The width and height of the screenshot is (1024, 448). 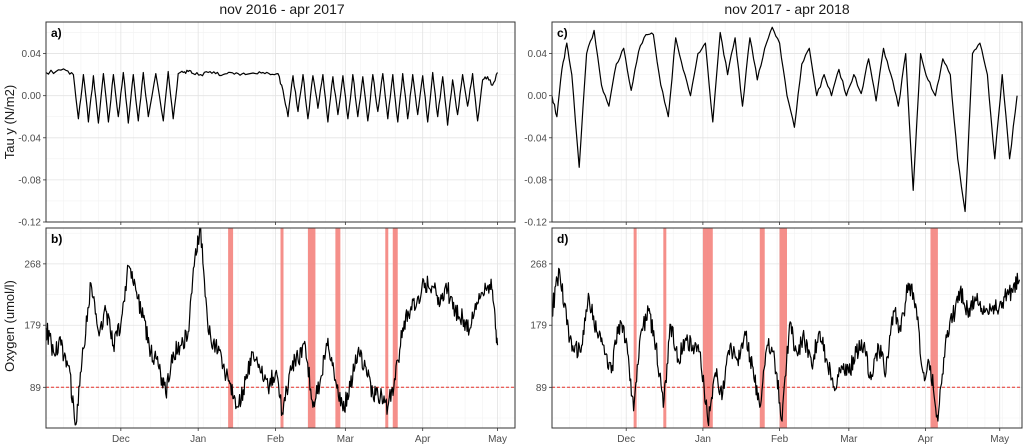 I want to click on panel-tag: c), so click(x=562, y=33).